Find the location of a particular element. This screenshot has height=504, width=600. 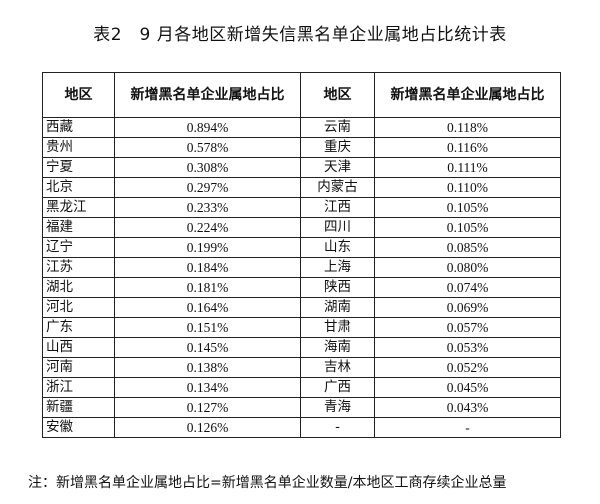

region-right-cell: 江西 is located at coordinates (337, 207).